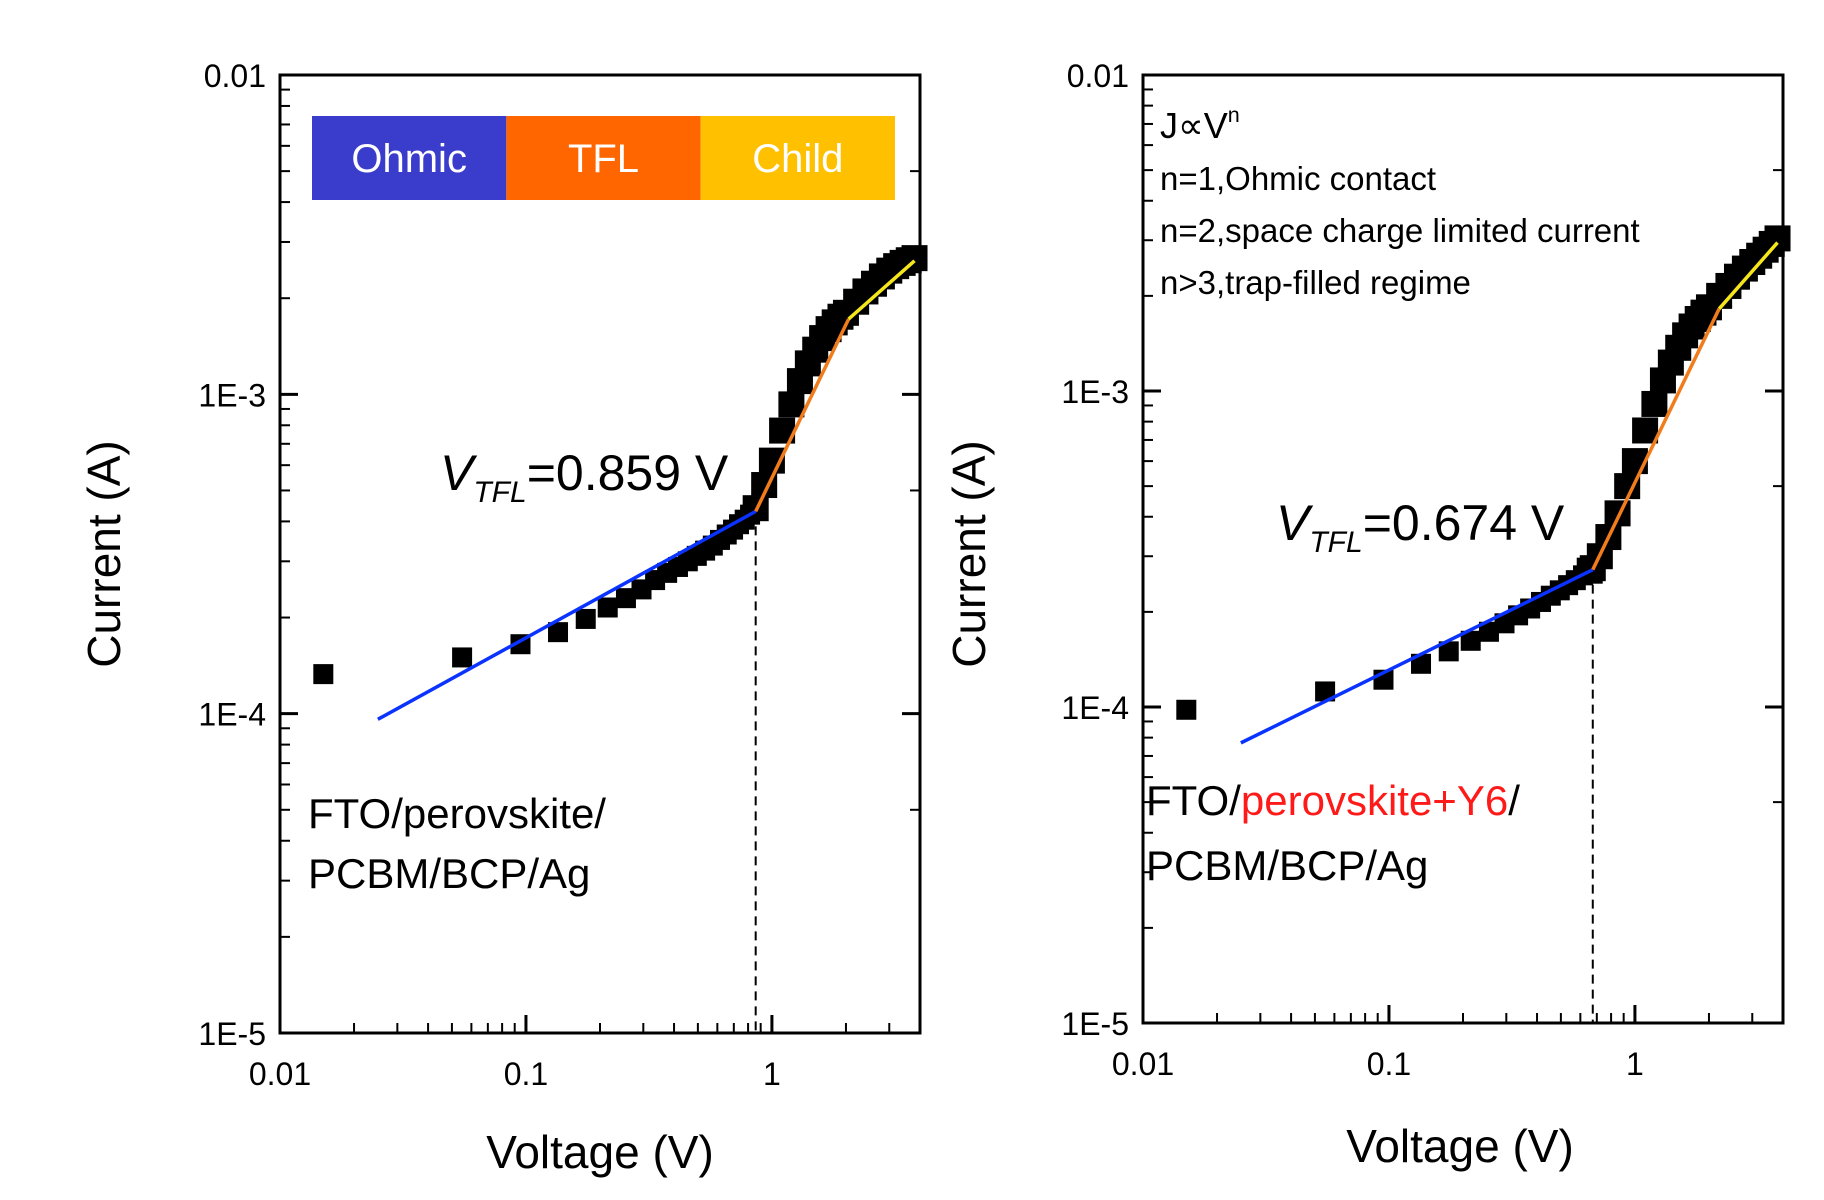 Image resolution: width=1824 pixels, height=1200 pixels. I want to click on region-ohmic-box, so click(409, 158).